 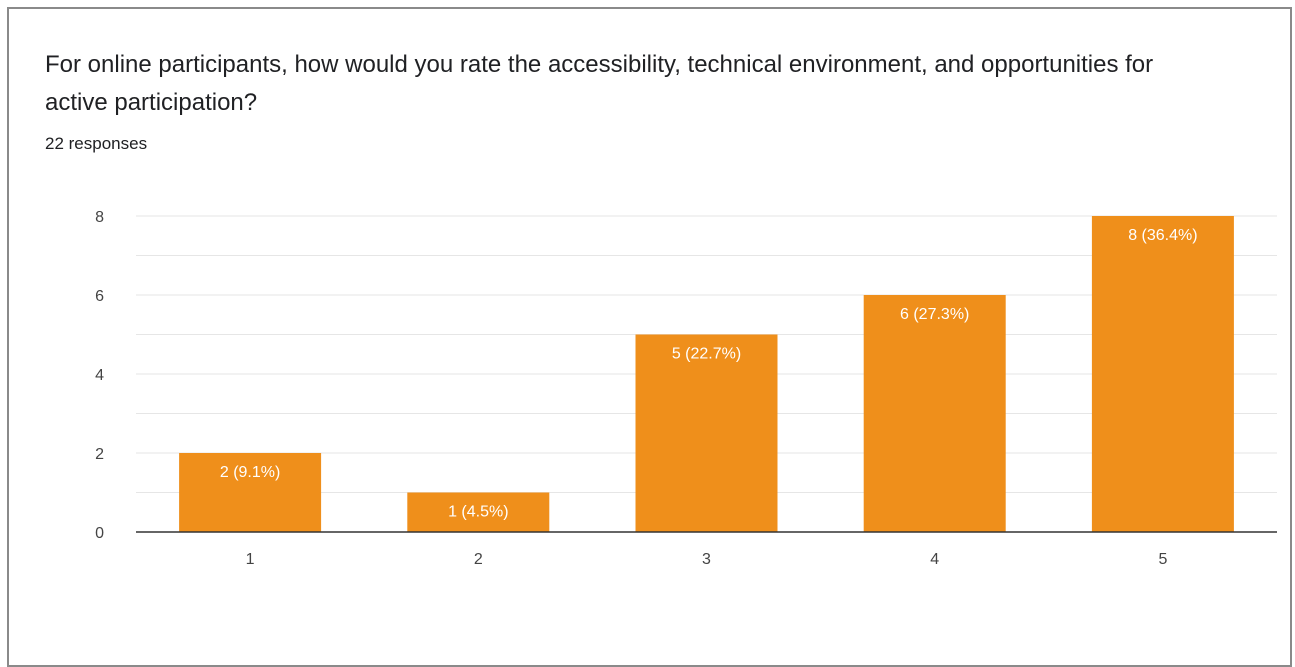 What do you see at coordinates (1162, 235) in the screenshot?
I see `data-label: 8 (36.4%)` at bounding box center [1162, 235].